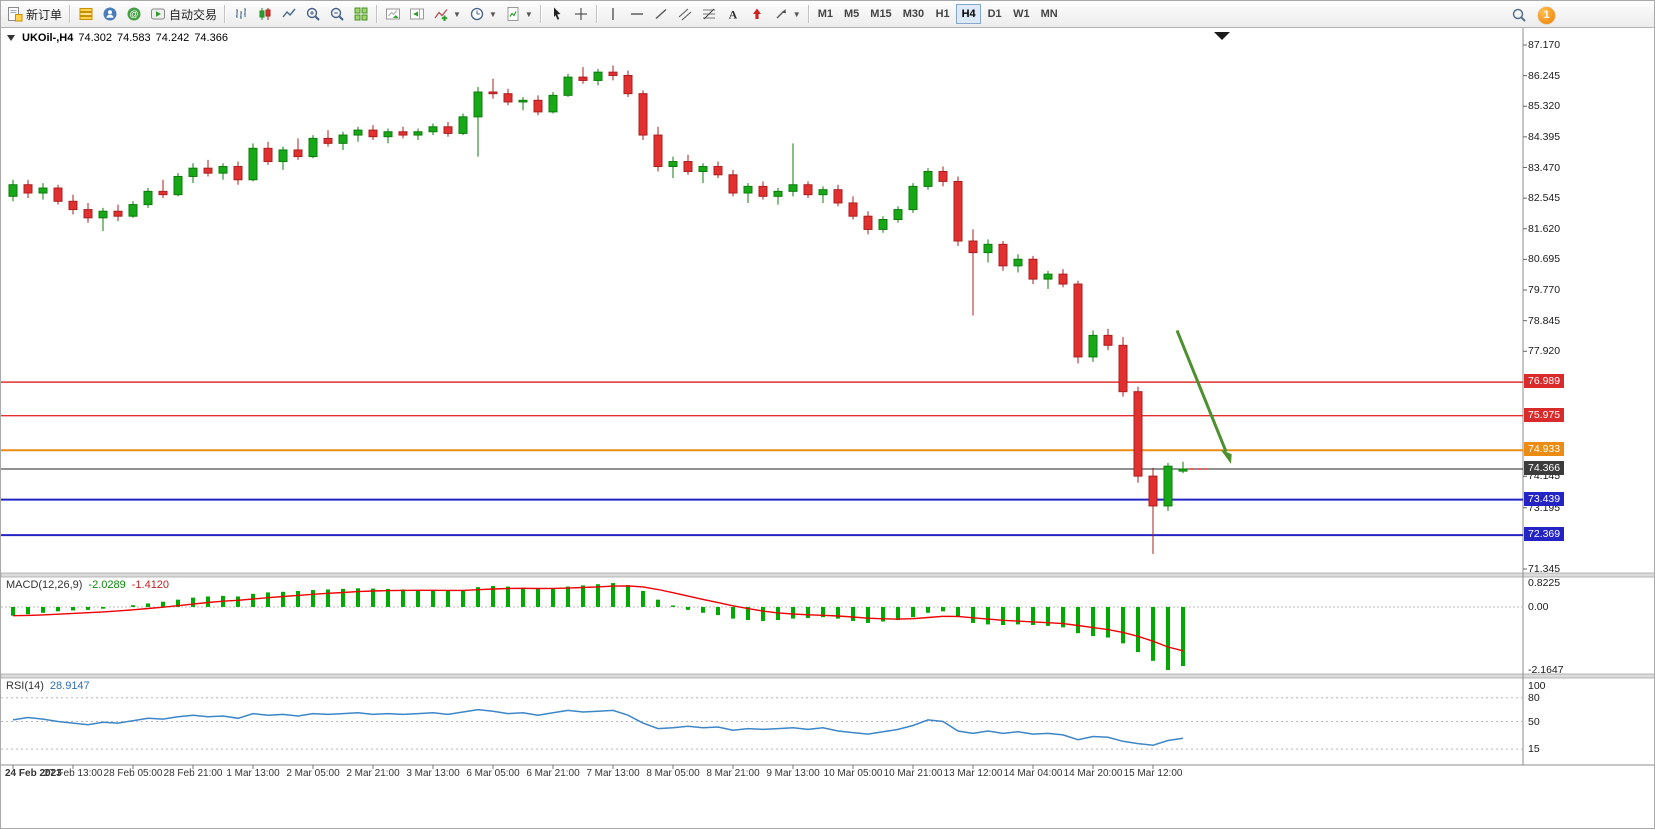 This screenshot has height=829, width=1655. Describe the element at coordinates (1021, 14) in the screenshot. I see `timeframe-button-w1: W1` at that location.